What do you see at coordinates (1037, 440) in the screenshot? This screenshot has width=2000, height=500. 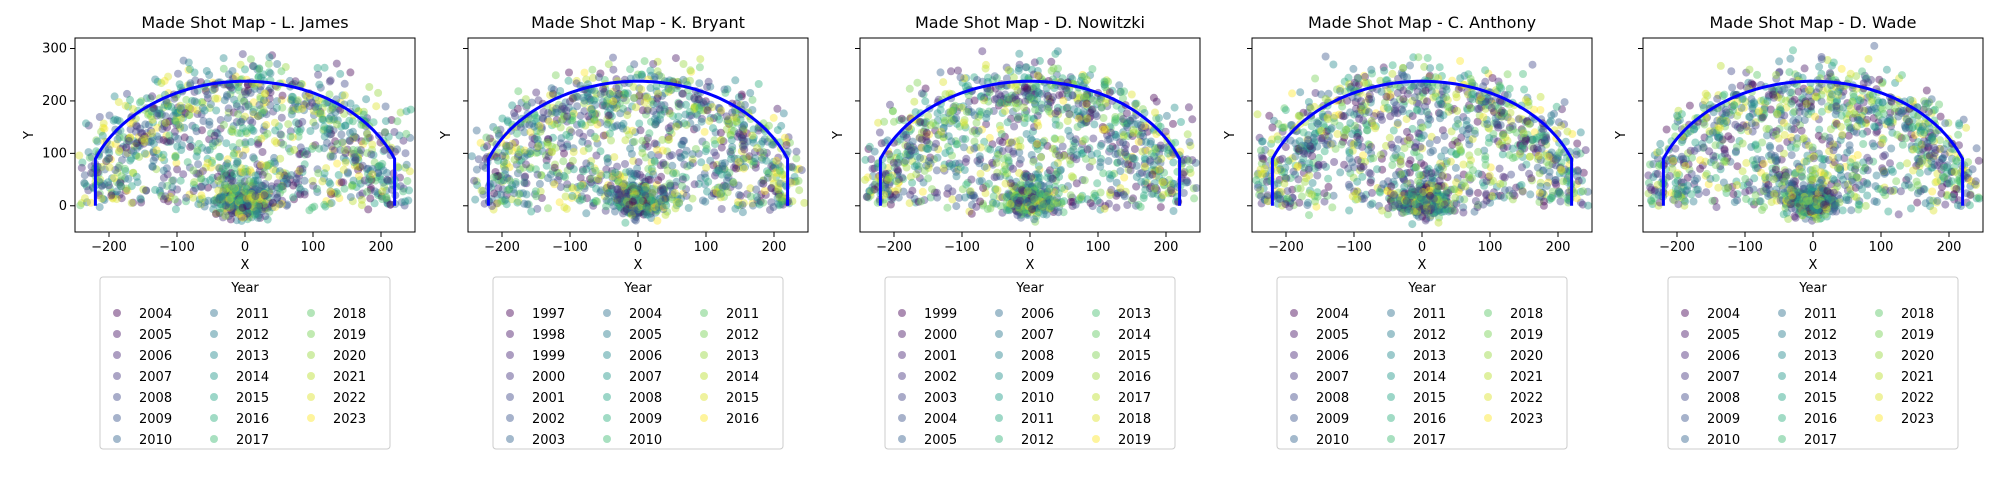 I see `legend-entry: 2012` at bounding box center [1037, 440].